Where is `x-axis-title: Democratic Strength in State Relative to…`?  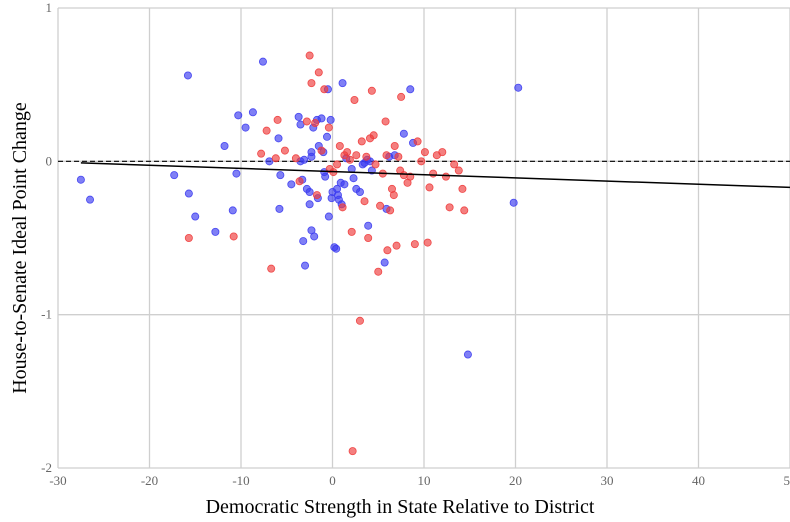
x-axis-title: Democratic Strength in State Relative to… is located at coordinates (400, 507).